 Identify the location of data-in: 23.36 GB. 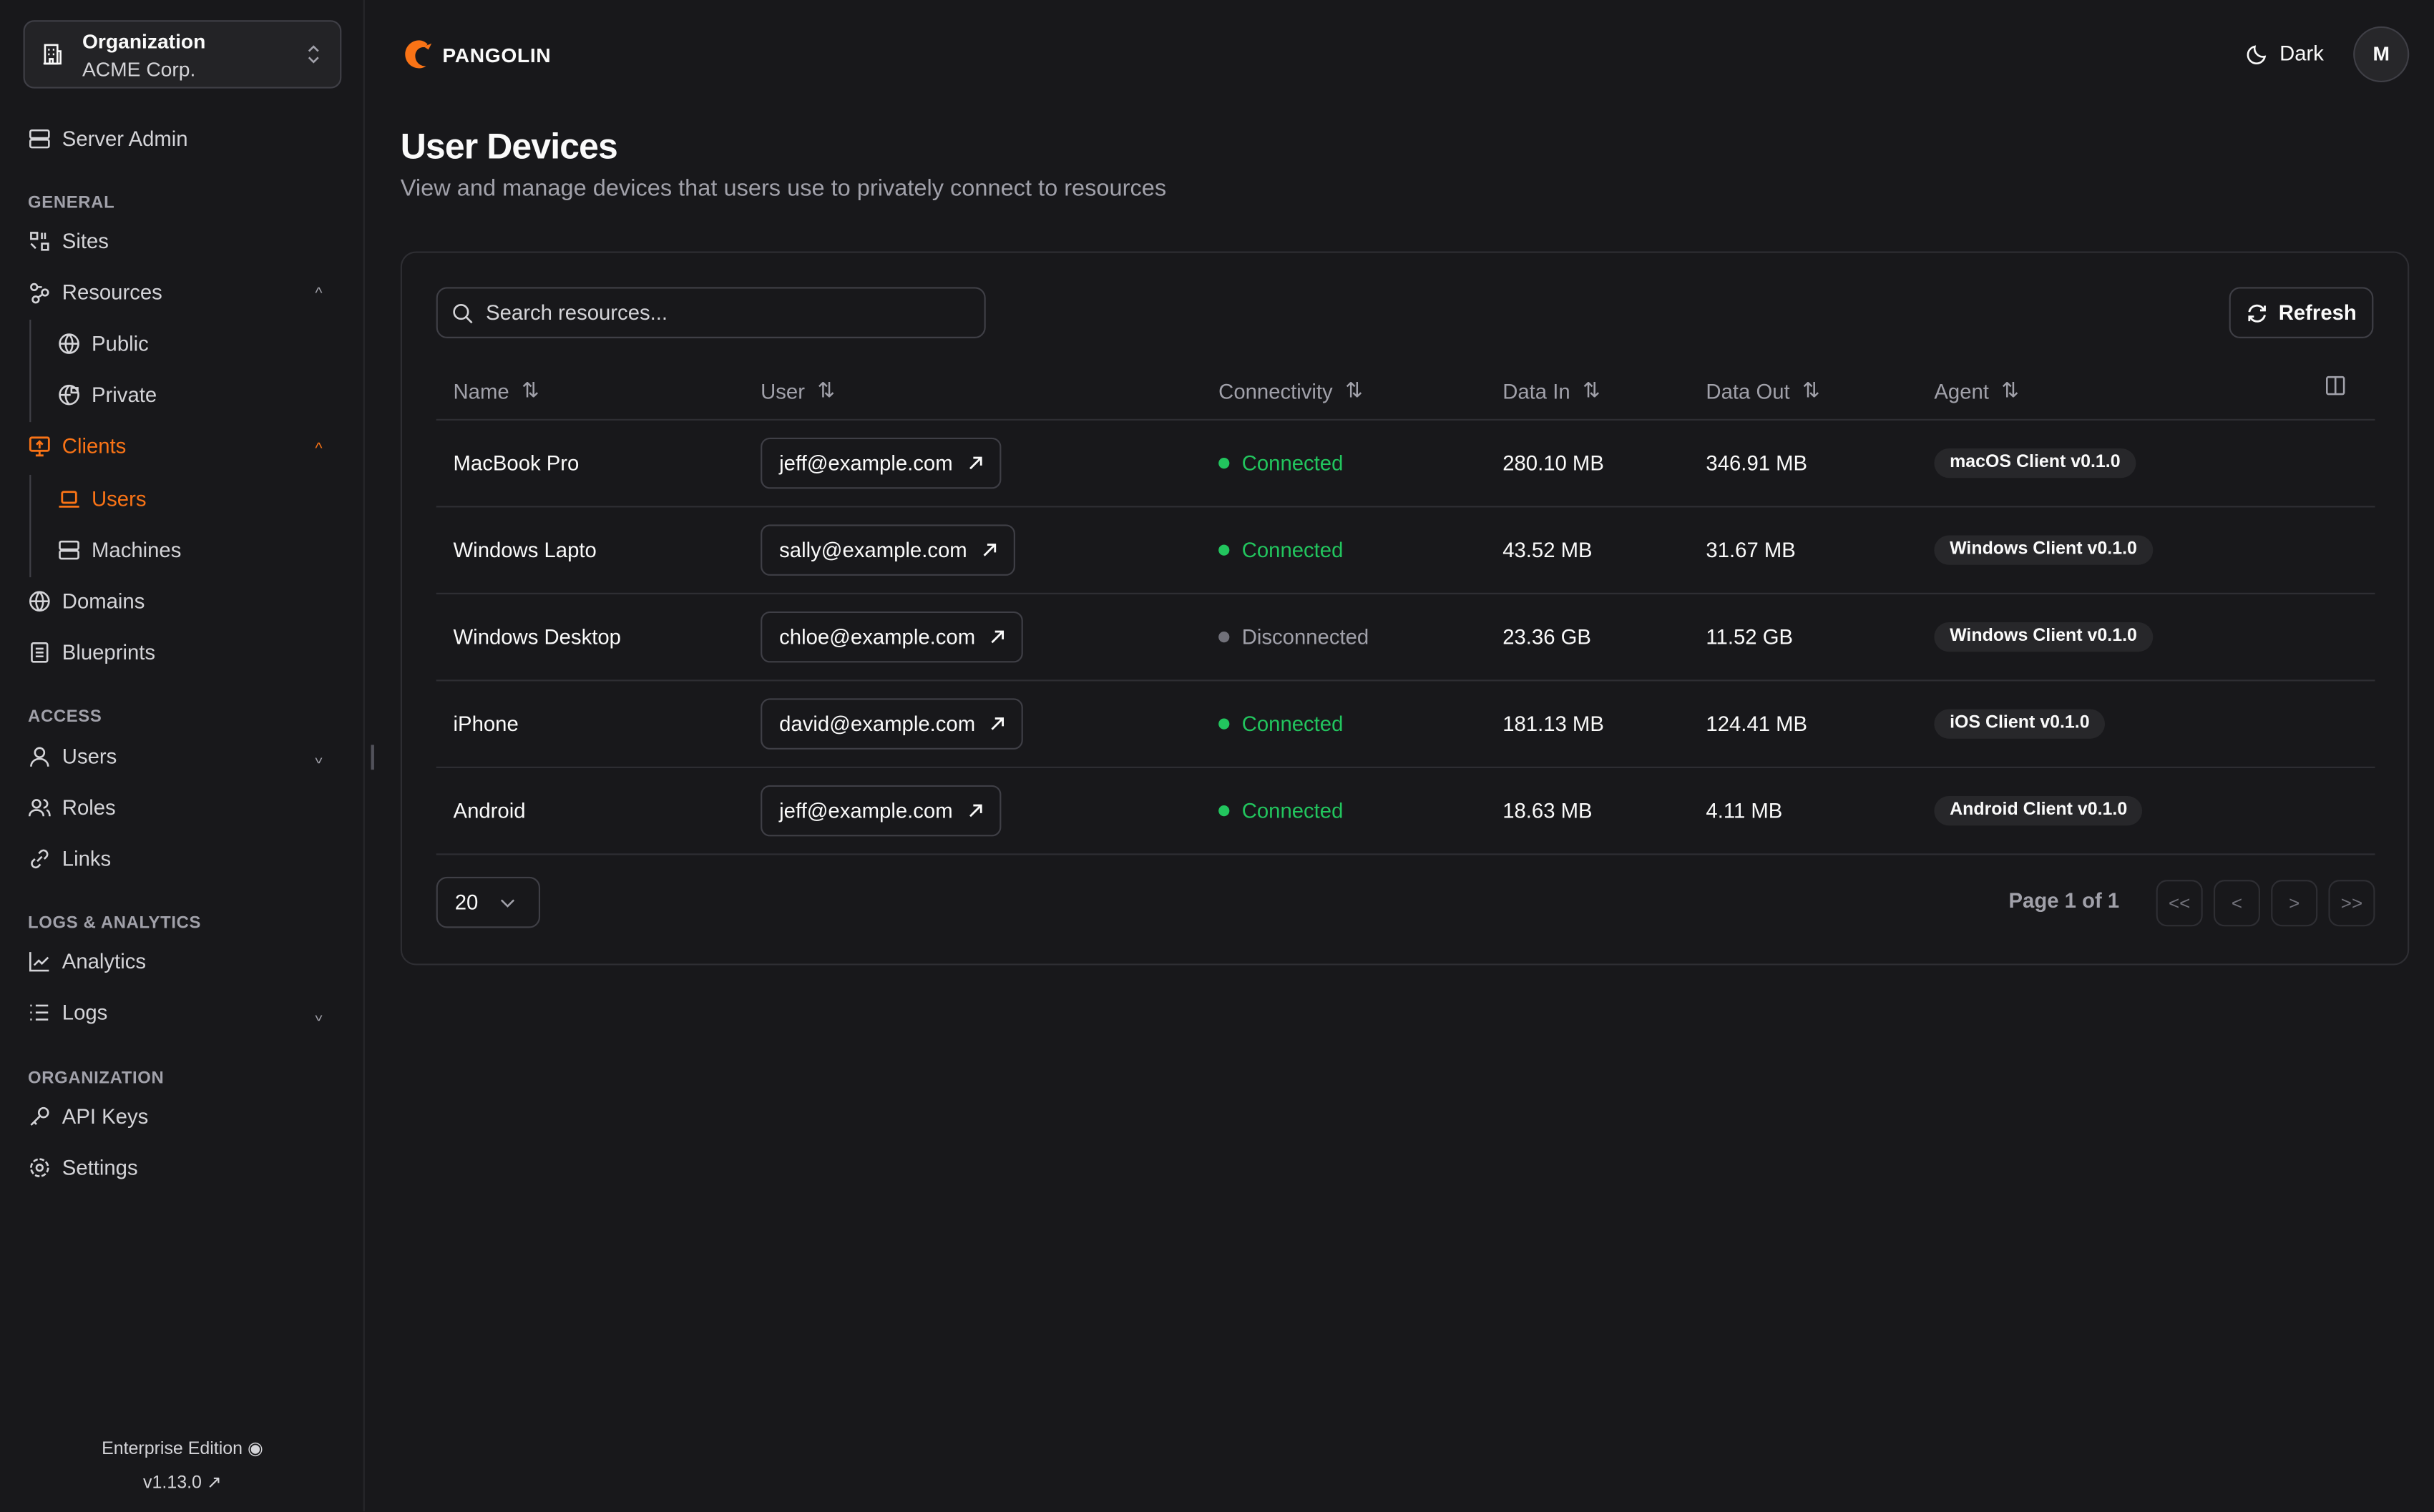
(1546, 637).